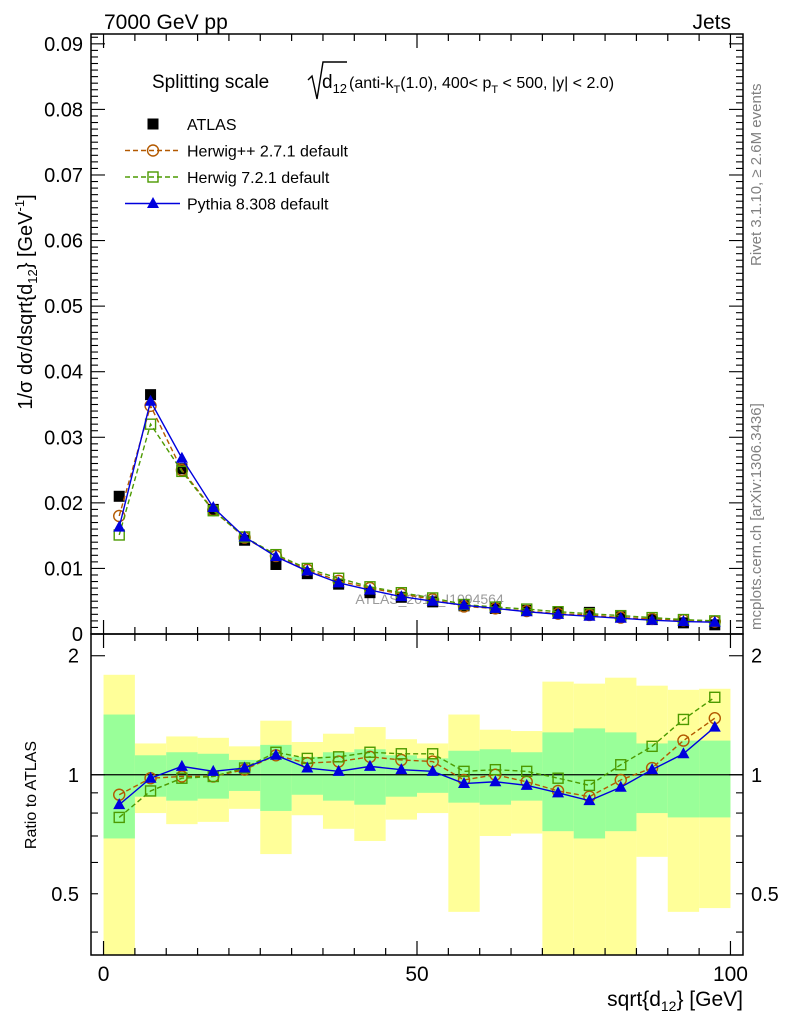 The image size is (786, 1029). What do you see at coordinates (445, 83) in the screenshot?
I see `title-suffix-b: (1.0), 400< p` at bounding box center [445, 83].